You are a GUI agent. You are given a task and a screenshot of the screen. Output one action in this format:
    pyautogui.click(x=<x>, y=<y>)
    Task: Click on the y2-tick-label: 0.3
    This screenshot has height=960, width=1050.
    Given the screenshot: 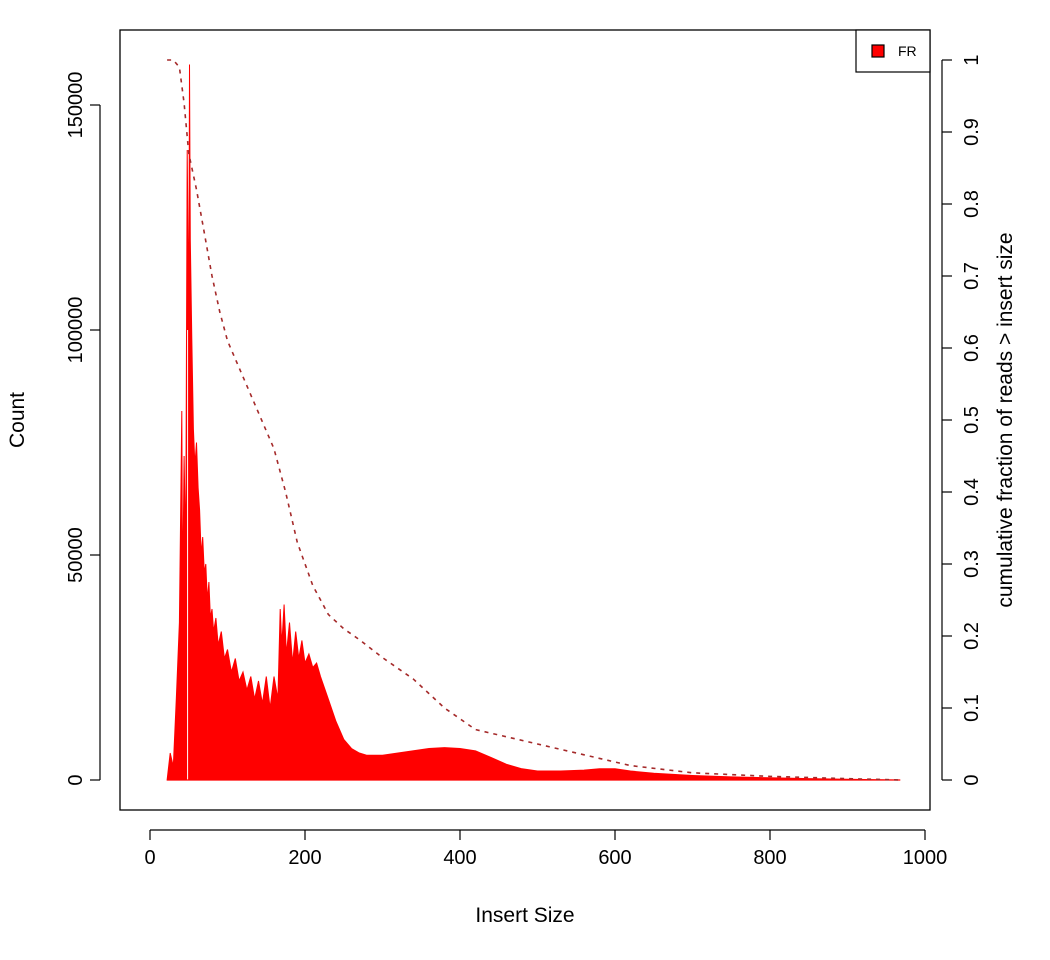 What is the action you would take?
    pyautogui.click(x=972, y=564)
    